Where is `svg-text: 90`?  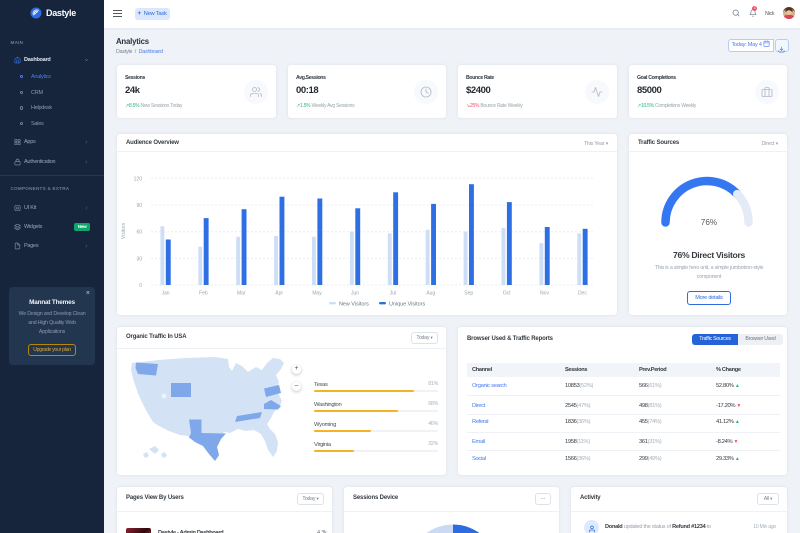
svg-text: 90 is located at coordinates (139, 206).